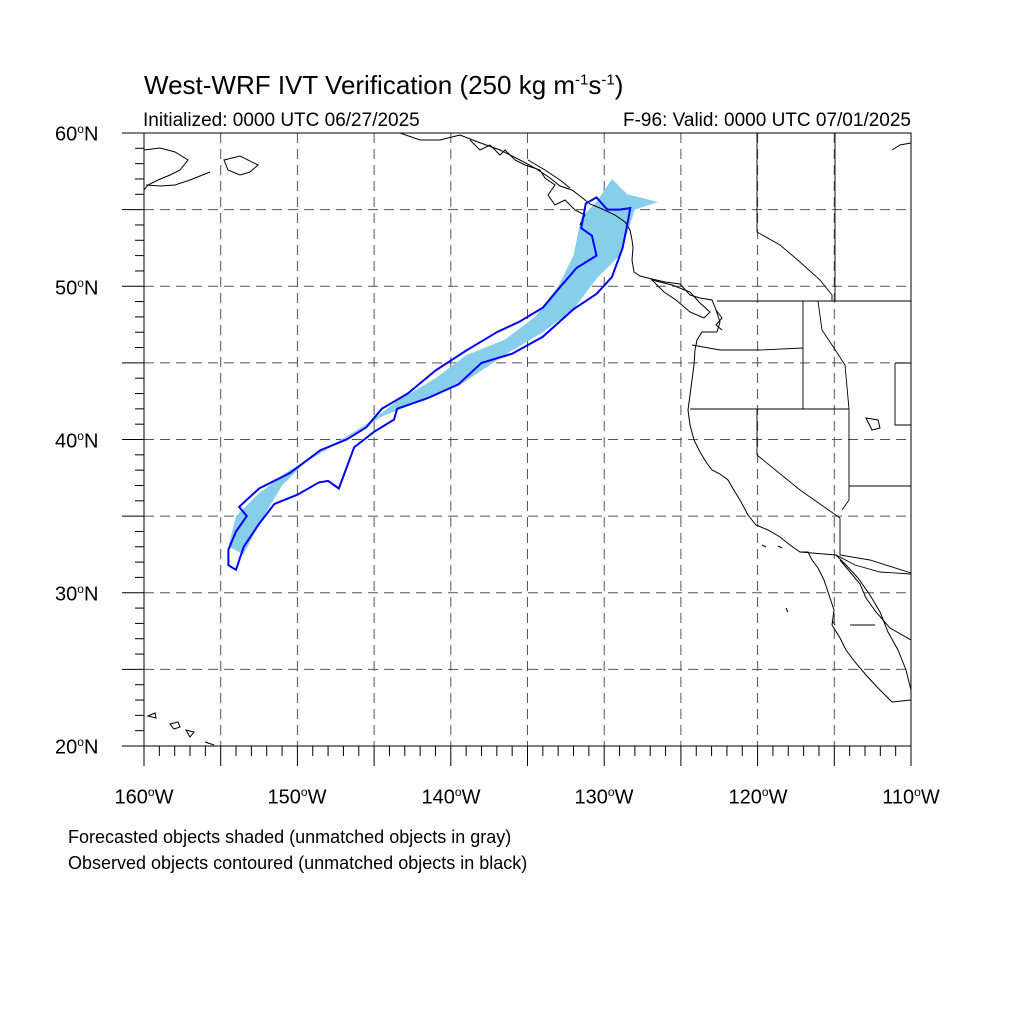 Image resolution: width=1024 pixels, height=1024 pixels. Describe the element at coordinates (166, 169) in the screenshot. I see `western-alaska-coast` at that location.